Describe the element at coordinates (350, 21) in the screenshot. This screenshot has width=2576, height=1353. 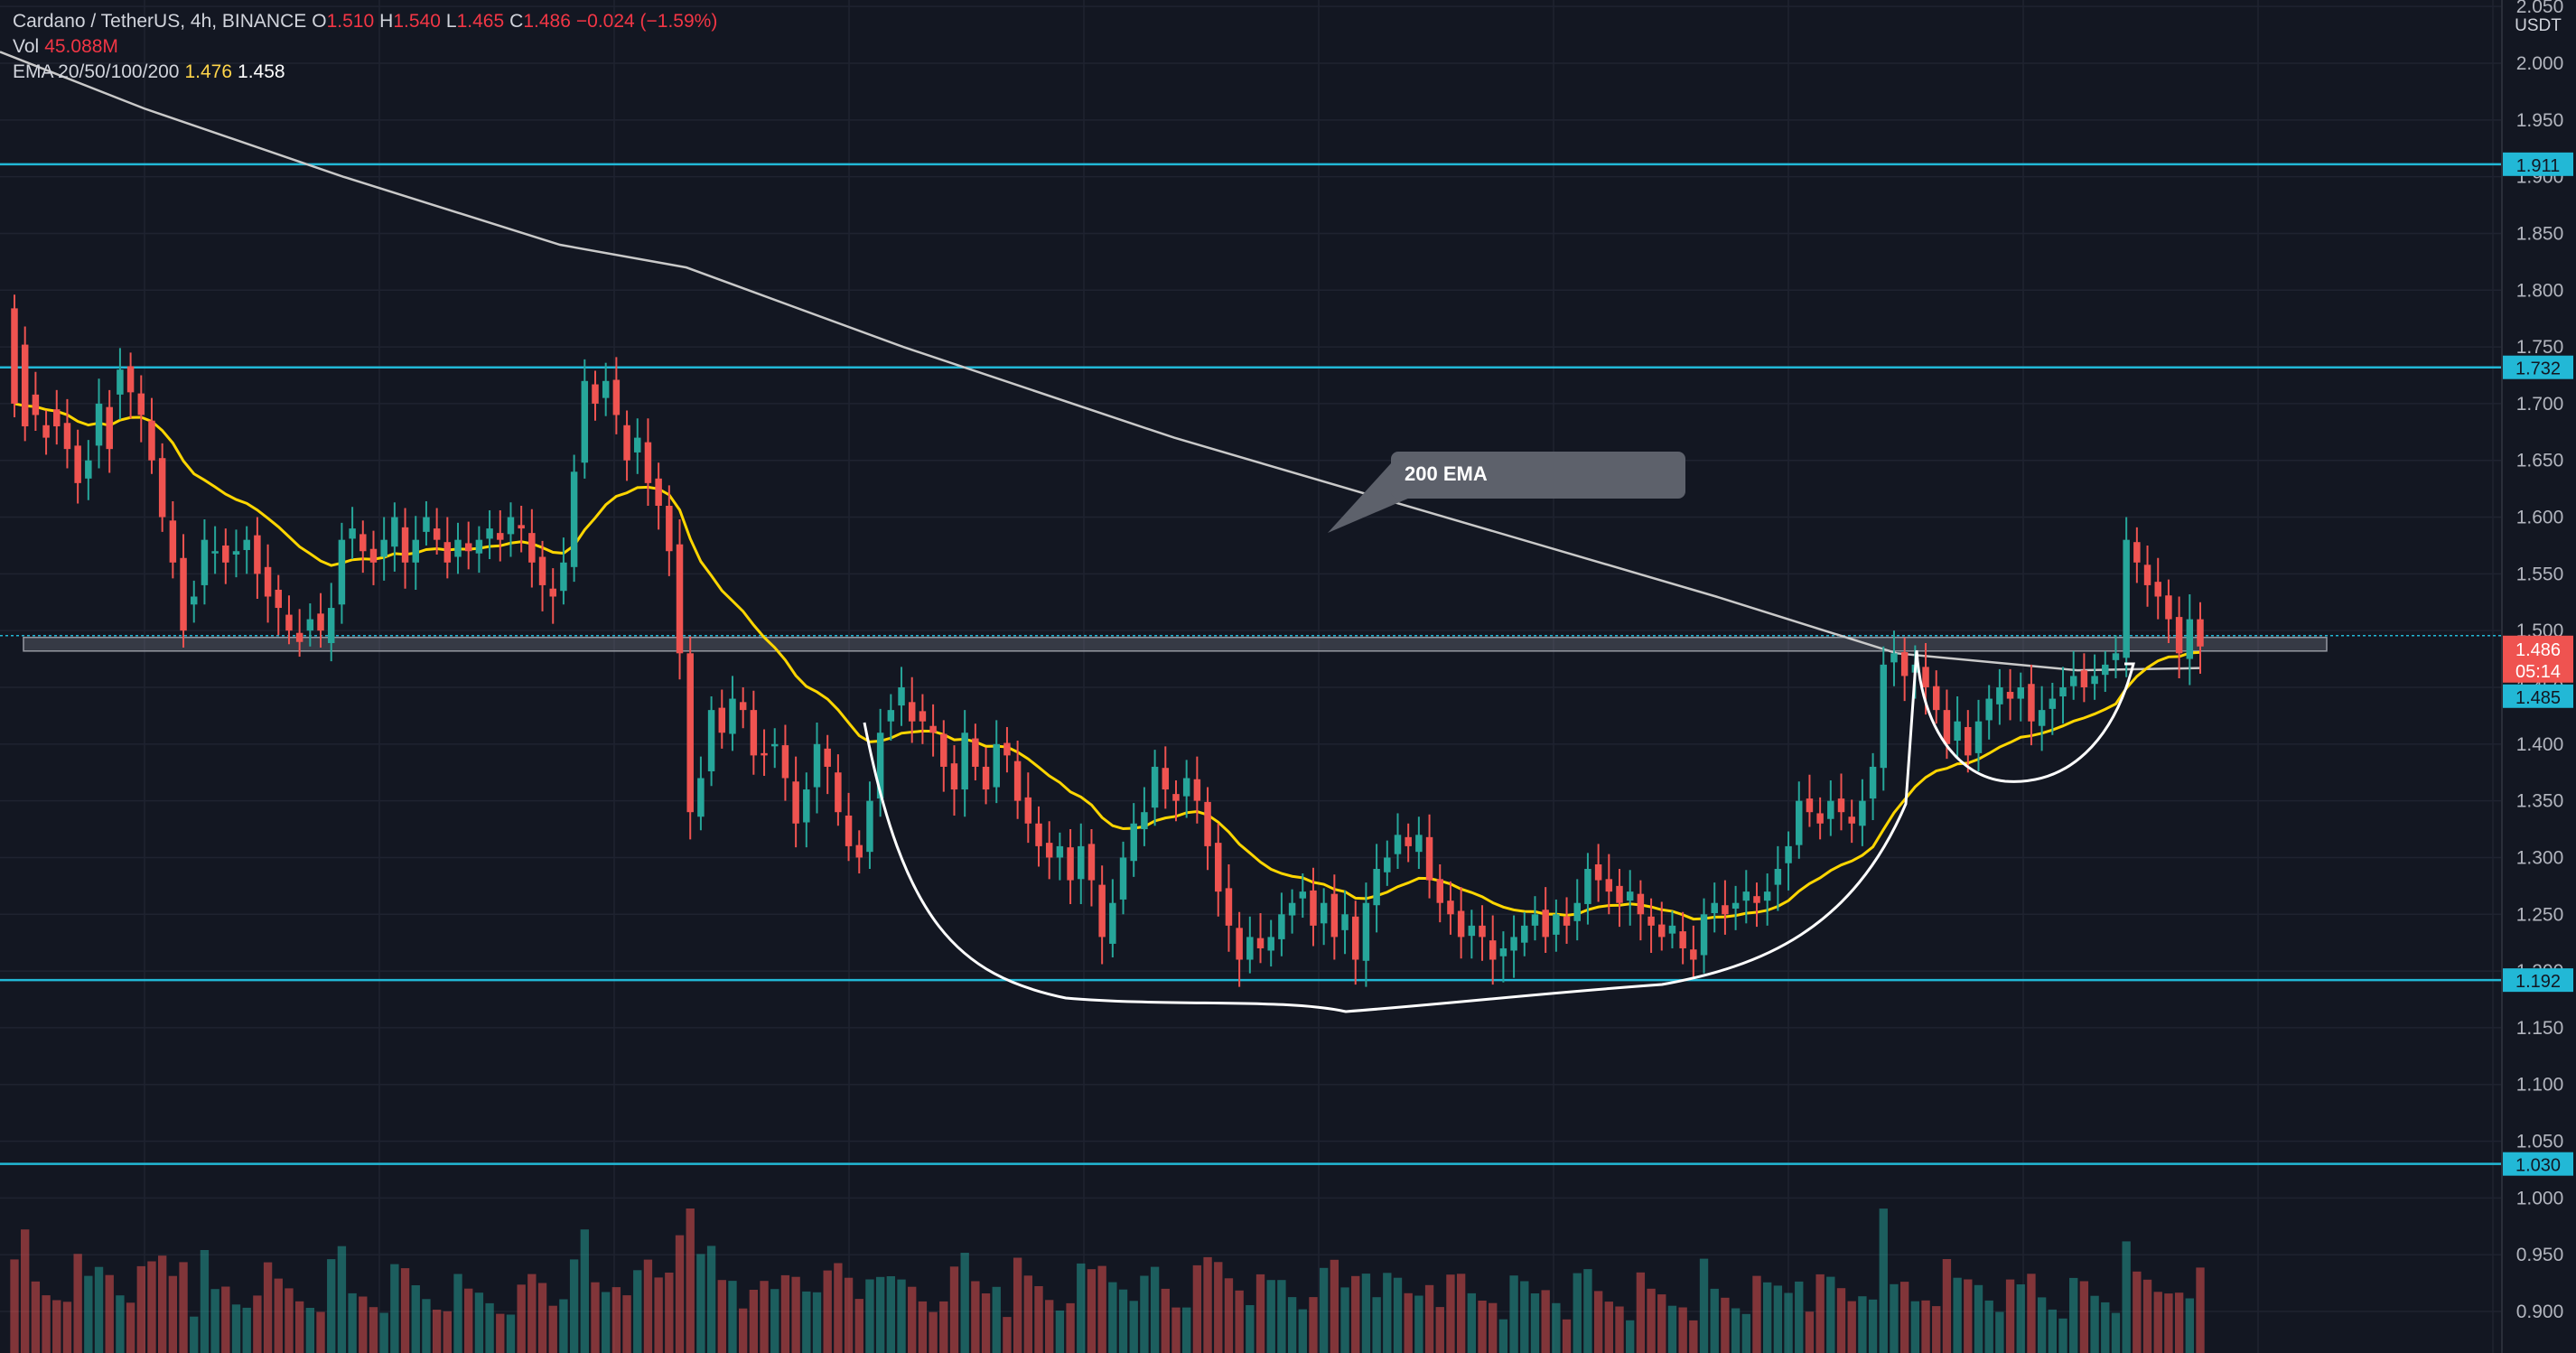
I see `ohlc-open: 1.510` at that location.